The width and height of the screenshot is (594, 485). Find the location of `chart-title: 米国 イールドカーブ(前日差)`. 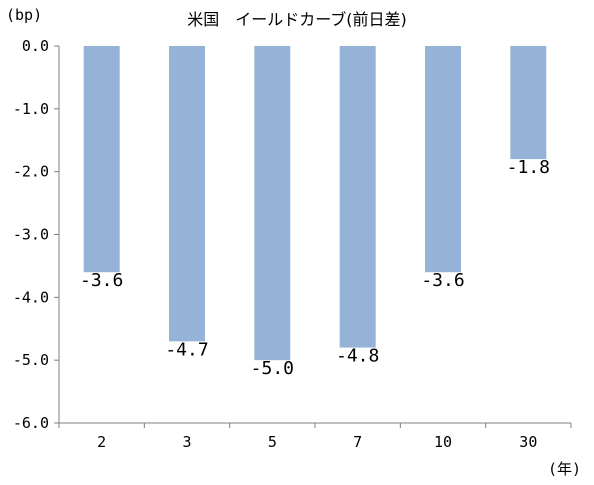

chart-title: 米国 イールドカーブ(前日差) is located at coordinates (297, 19).